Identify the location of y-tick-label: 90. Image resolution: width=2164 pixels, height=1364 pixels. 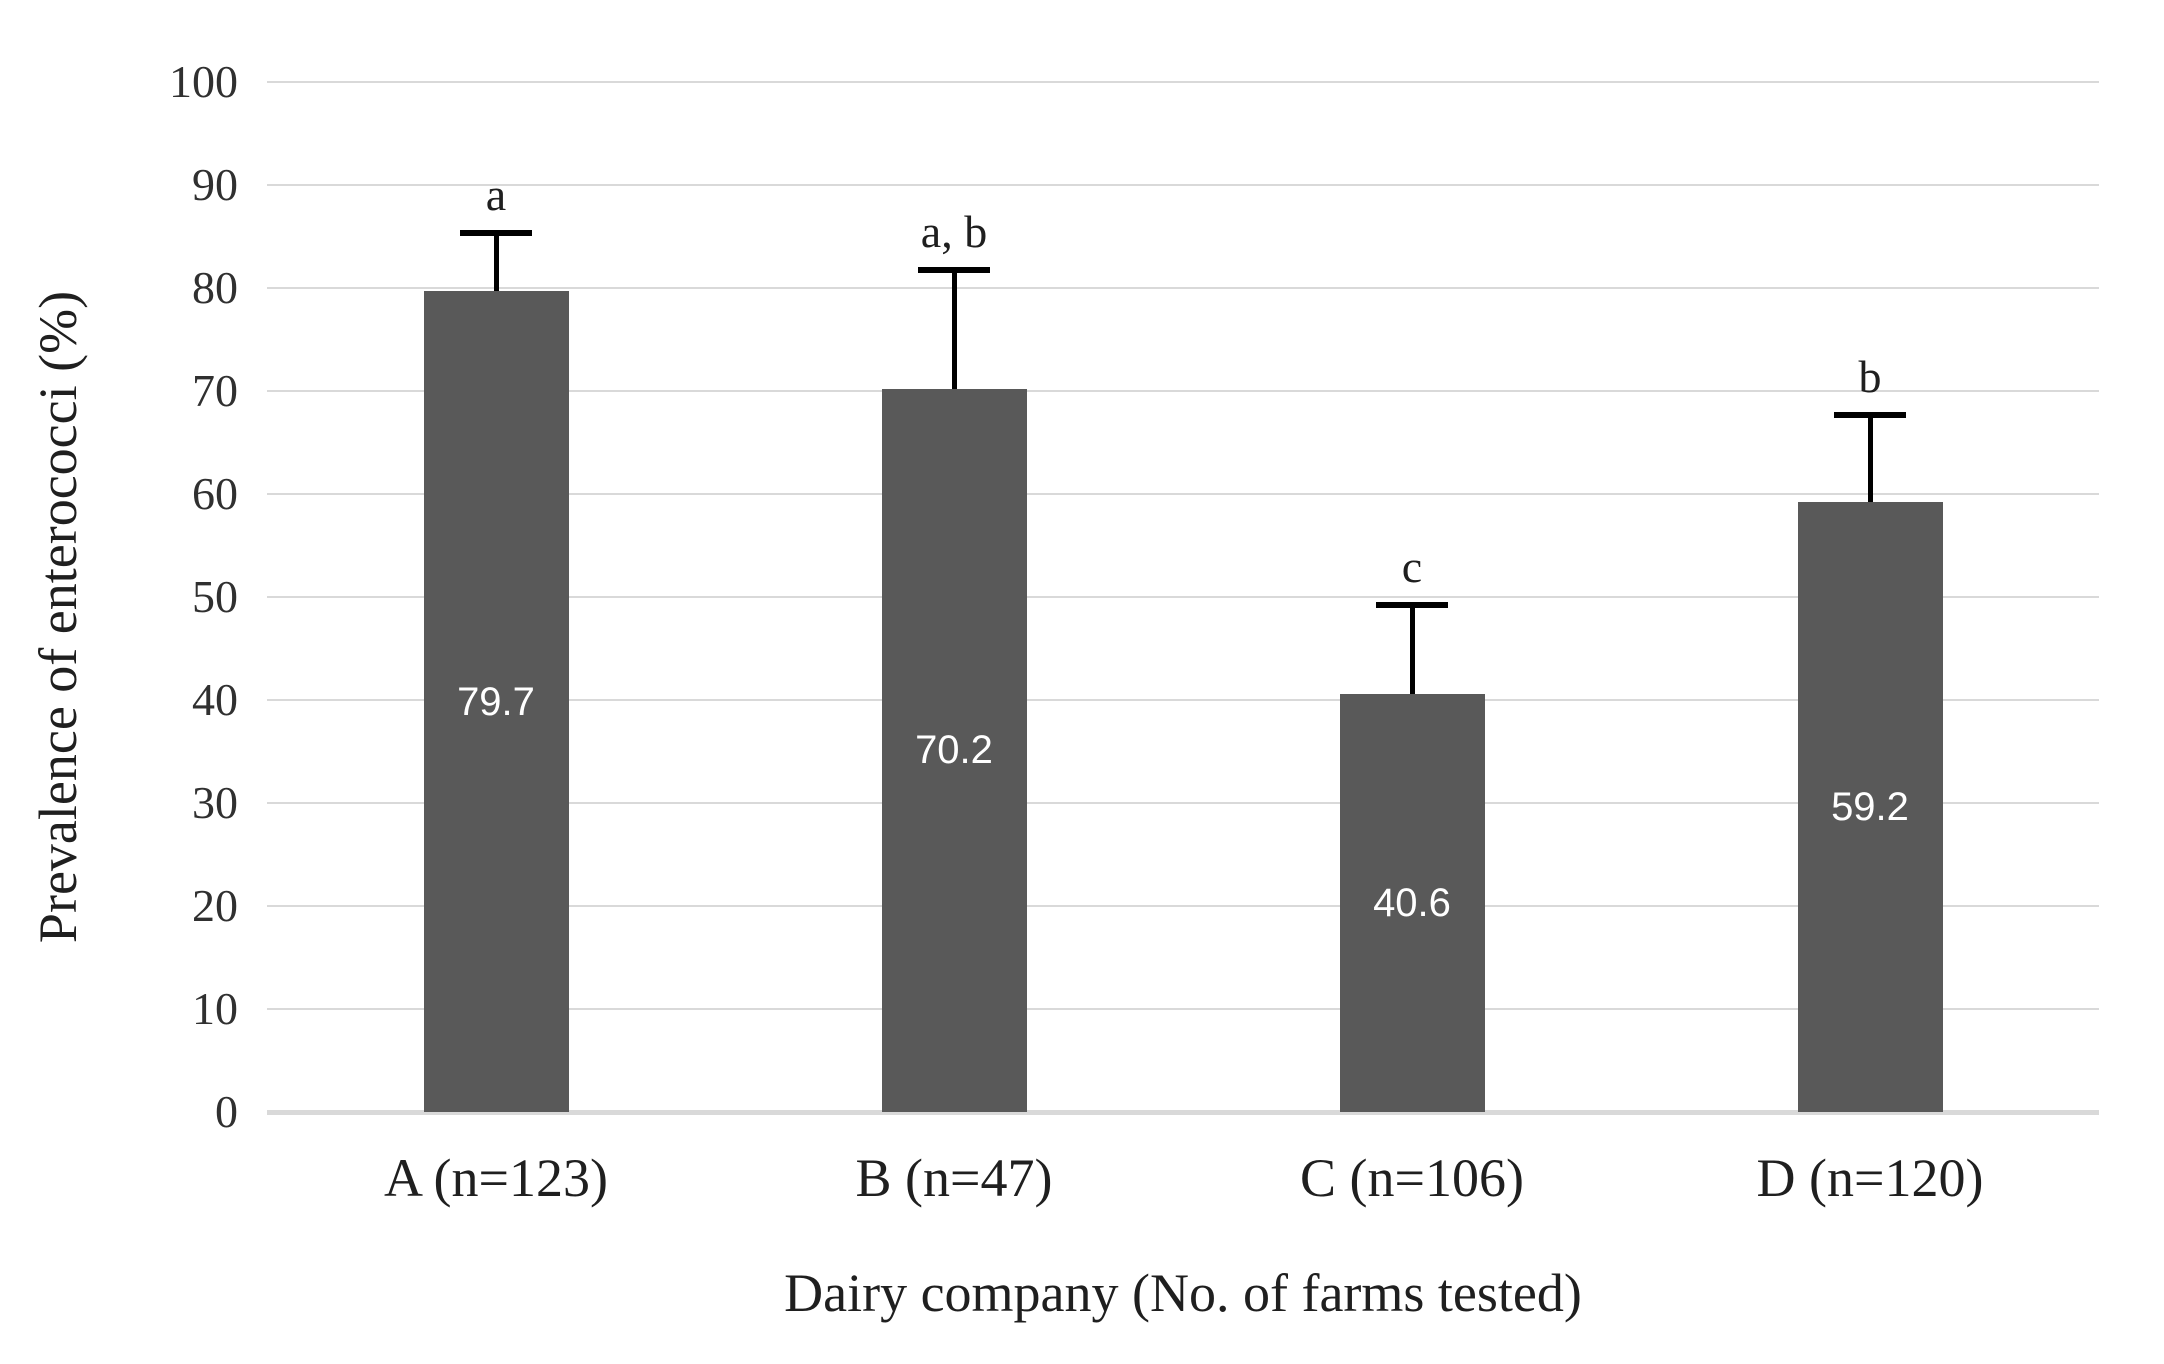
(215, 184).